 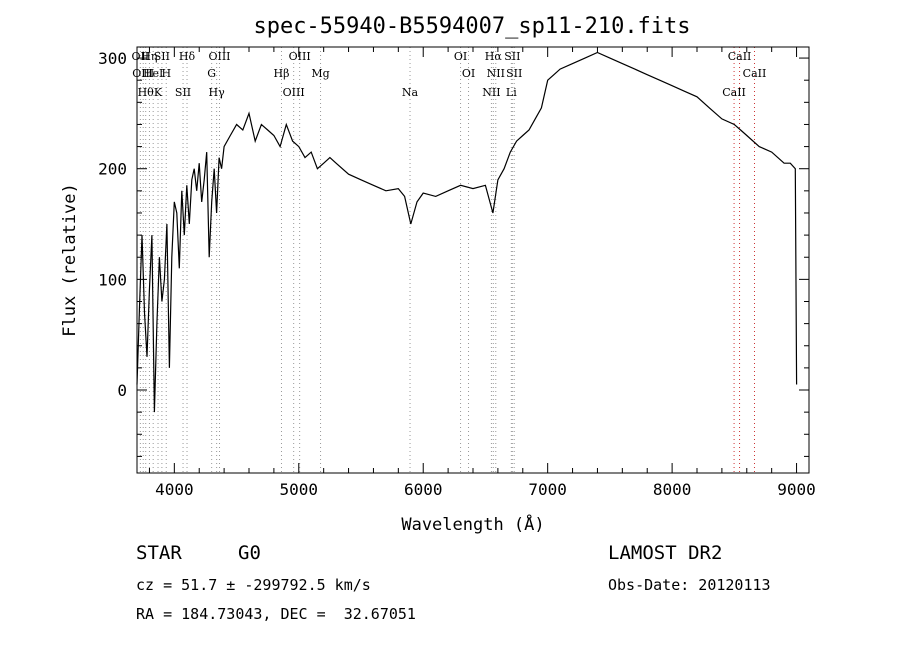 What do you see at coordinates (511, 92) in the screenshot?
I see `spectral-line-label: Li` at bounding box center [511, 92].